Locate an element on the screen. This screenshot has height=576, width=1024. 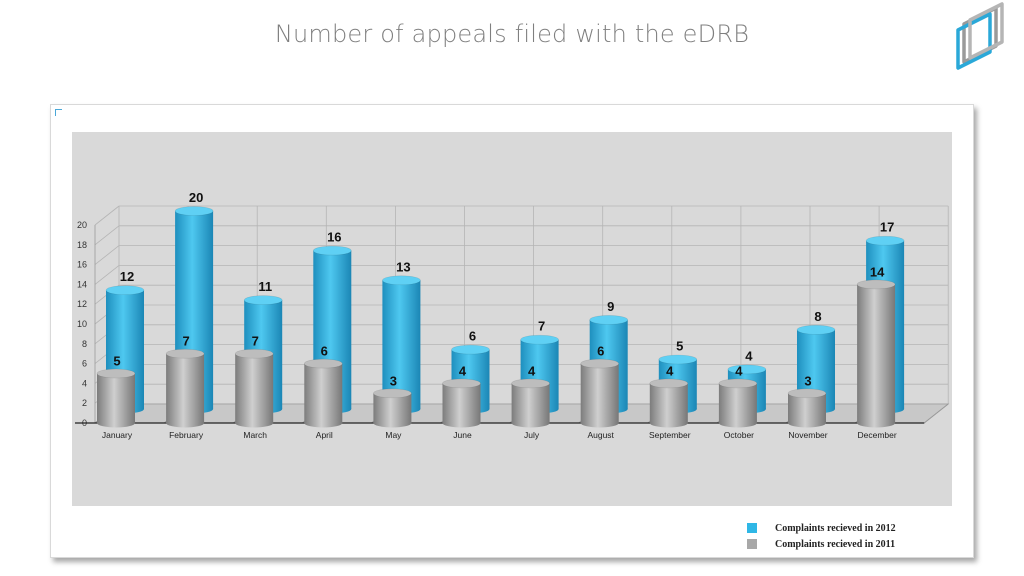
y-tick-label: 2 is located at coordinates (84, 403).